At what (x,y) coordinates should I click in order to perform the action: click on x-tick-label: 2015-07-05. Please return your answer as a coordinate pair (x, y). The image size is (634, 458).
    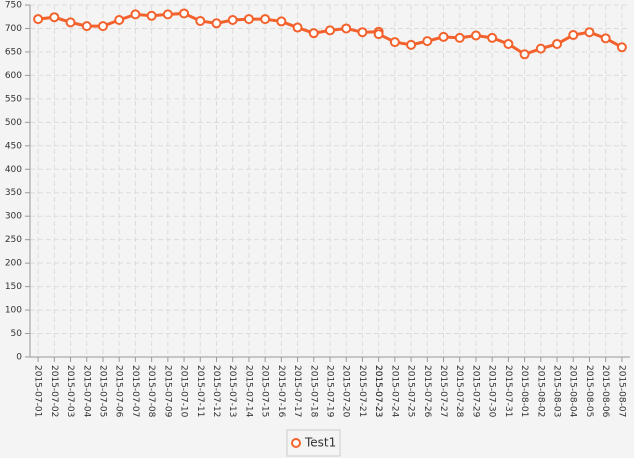
    Looking at the image, I should click on (102, 391).